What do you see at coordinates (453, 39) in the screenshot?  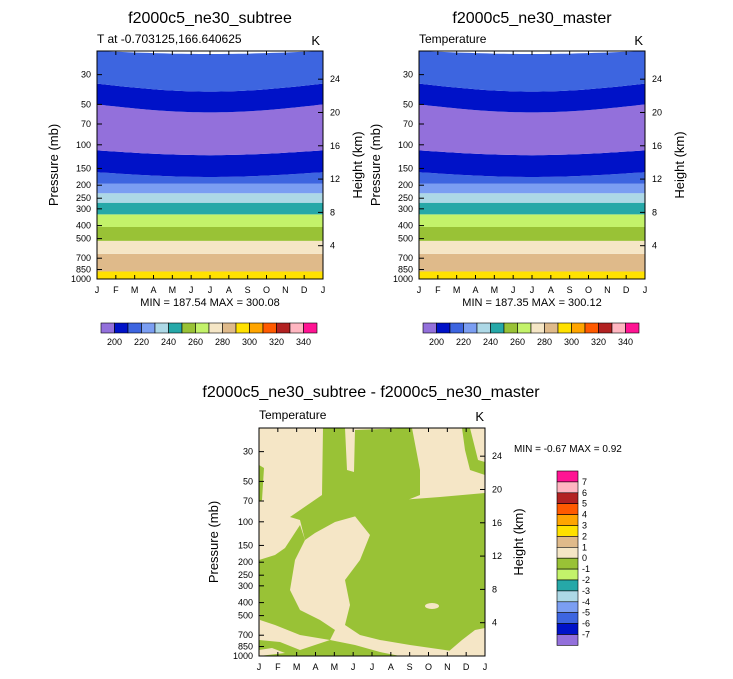 I see `panel-left-label: Temperature` at bounding box center [453, 39].